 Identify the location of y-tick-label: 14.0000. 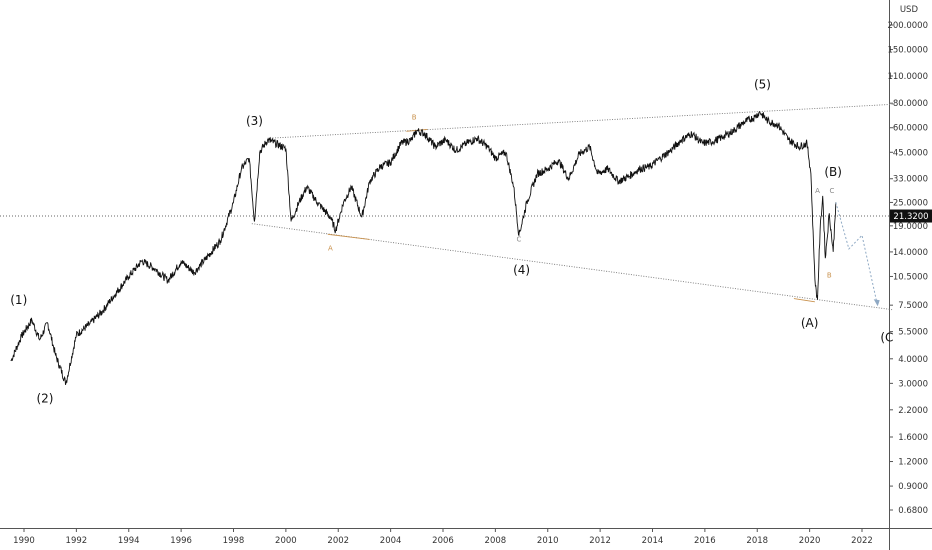
(910, 253).